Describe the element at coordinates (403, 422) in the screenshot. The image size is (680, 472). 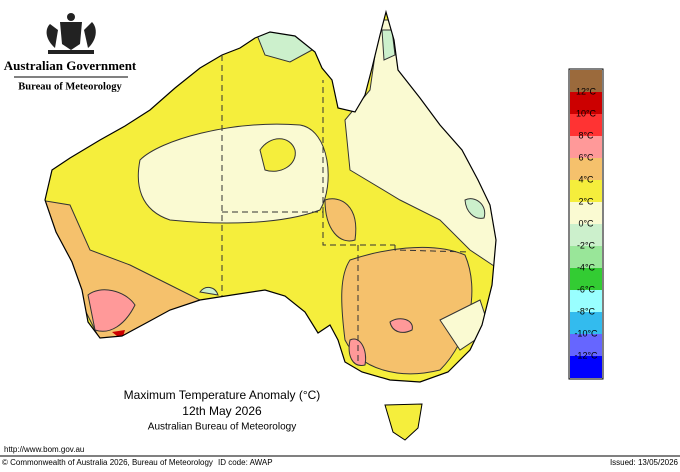
I see `tasmania` at that location.